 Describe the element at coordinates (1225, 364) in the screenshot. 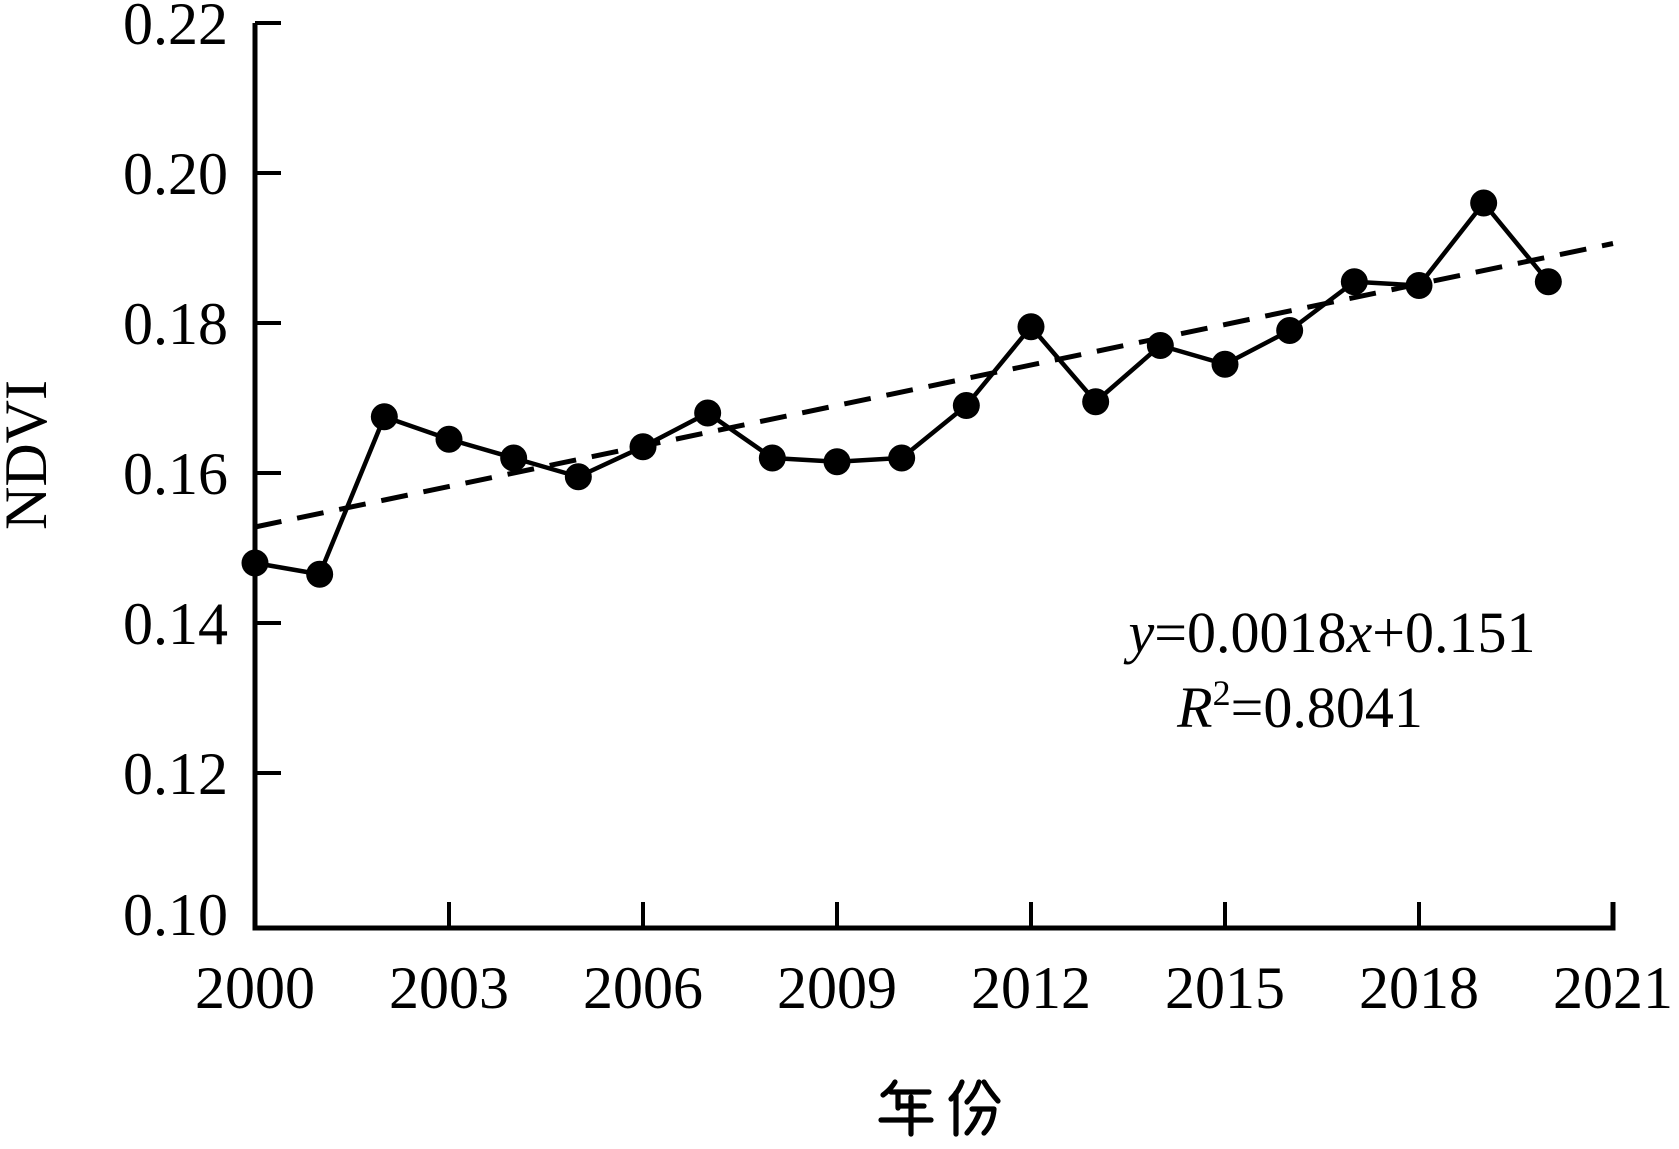

I see `data-point-2015` at that location.